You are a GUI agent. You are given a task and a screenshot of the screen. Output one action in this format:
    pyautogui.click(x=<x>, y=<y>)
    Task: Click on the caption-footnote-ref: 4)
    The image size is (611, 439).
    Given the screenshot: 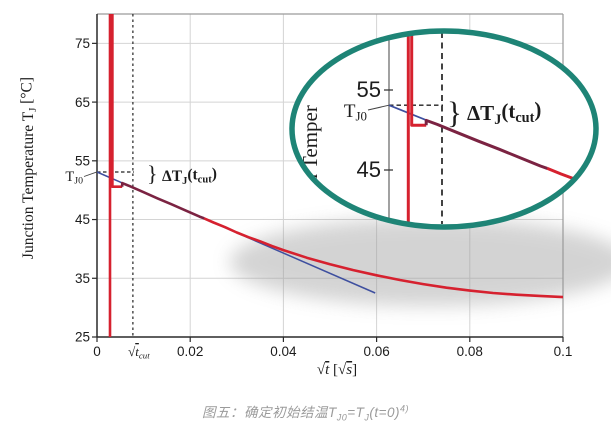 What is the action you would take?
    pyautogui.click(x=405, y=408)
    